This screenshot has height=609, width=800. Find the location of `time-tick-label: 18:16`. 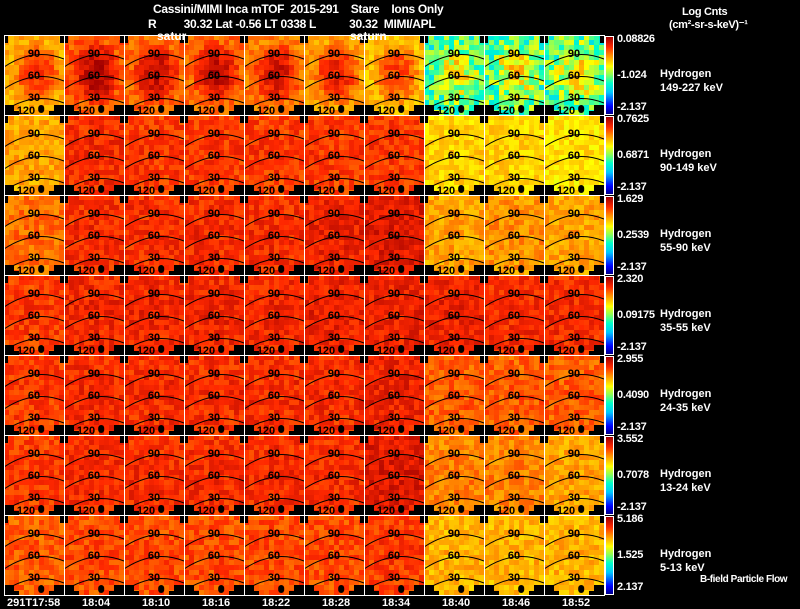

time-tick-label: 18:16 is located at coordinates (216, 603).